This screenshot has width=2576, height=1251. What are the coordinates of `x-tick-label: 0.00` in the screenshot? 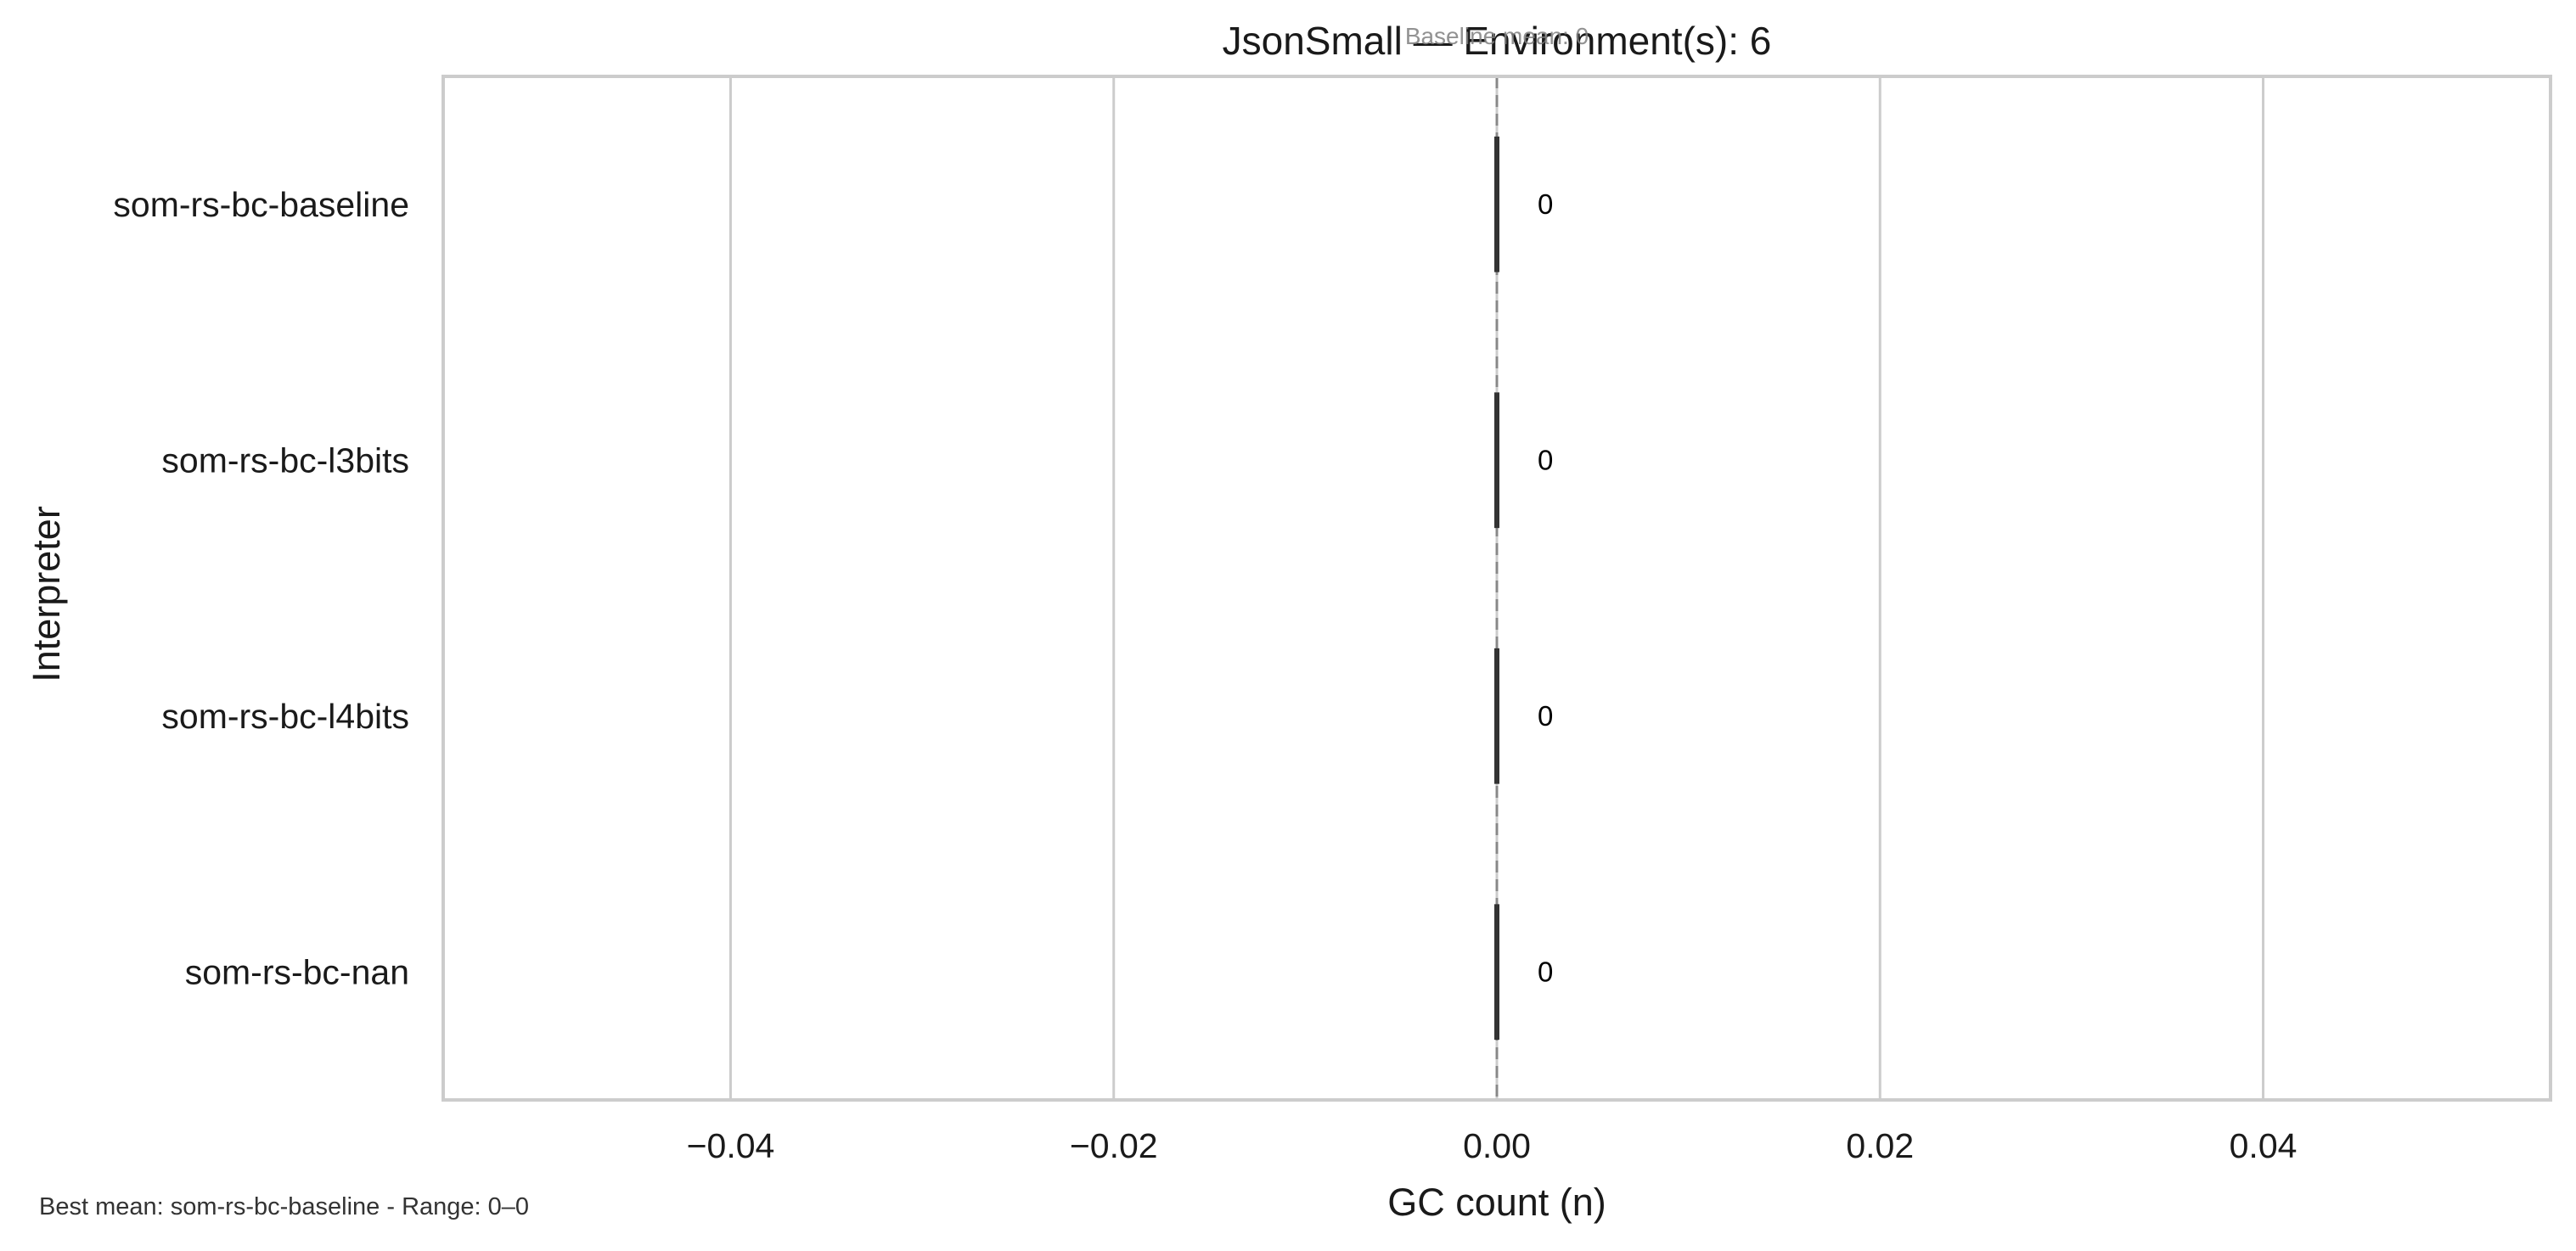 It's located at (1497, 1145).